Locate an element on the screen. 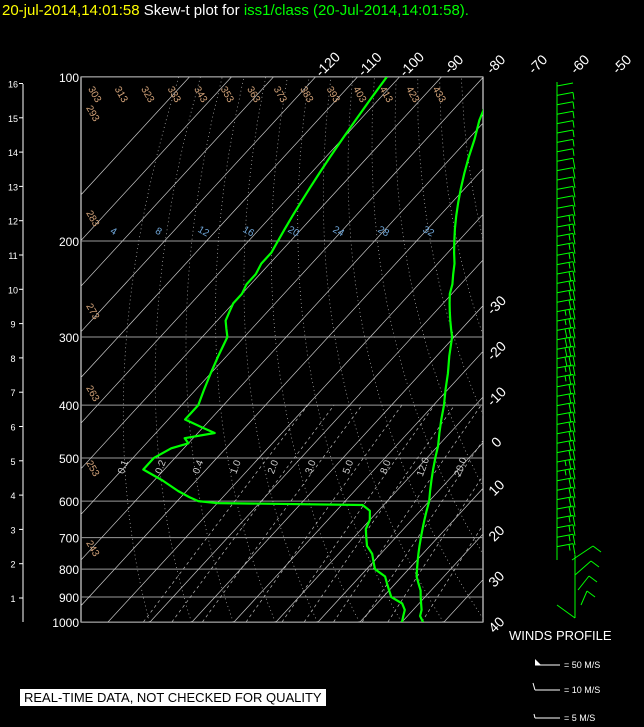  wind-legend-half is located at coordinates (534, 716).